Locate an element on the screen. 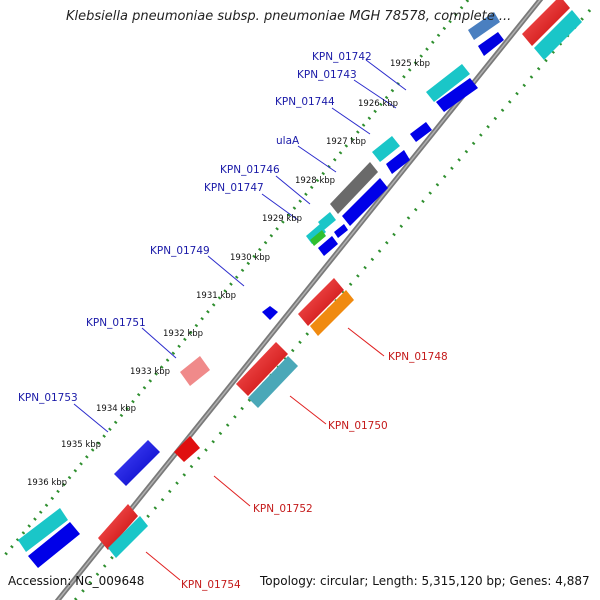 The image size is (600, 600). accession-text: Accession: NC_009648 is located at coordinates (76, 581).